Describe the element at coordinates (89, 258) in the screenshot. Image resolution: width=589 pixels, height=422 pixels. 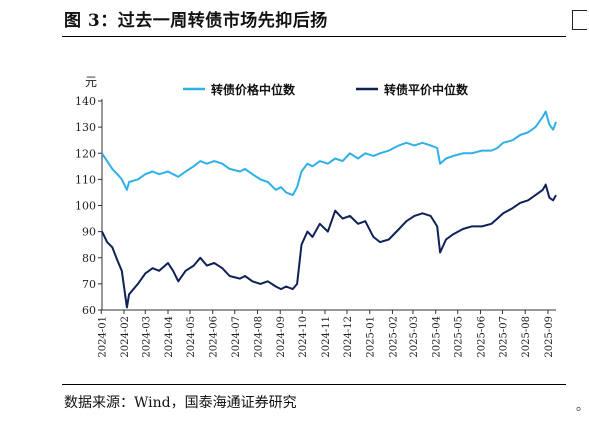
I see `y-tick-label: 80` at that location.